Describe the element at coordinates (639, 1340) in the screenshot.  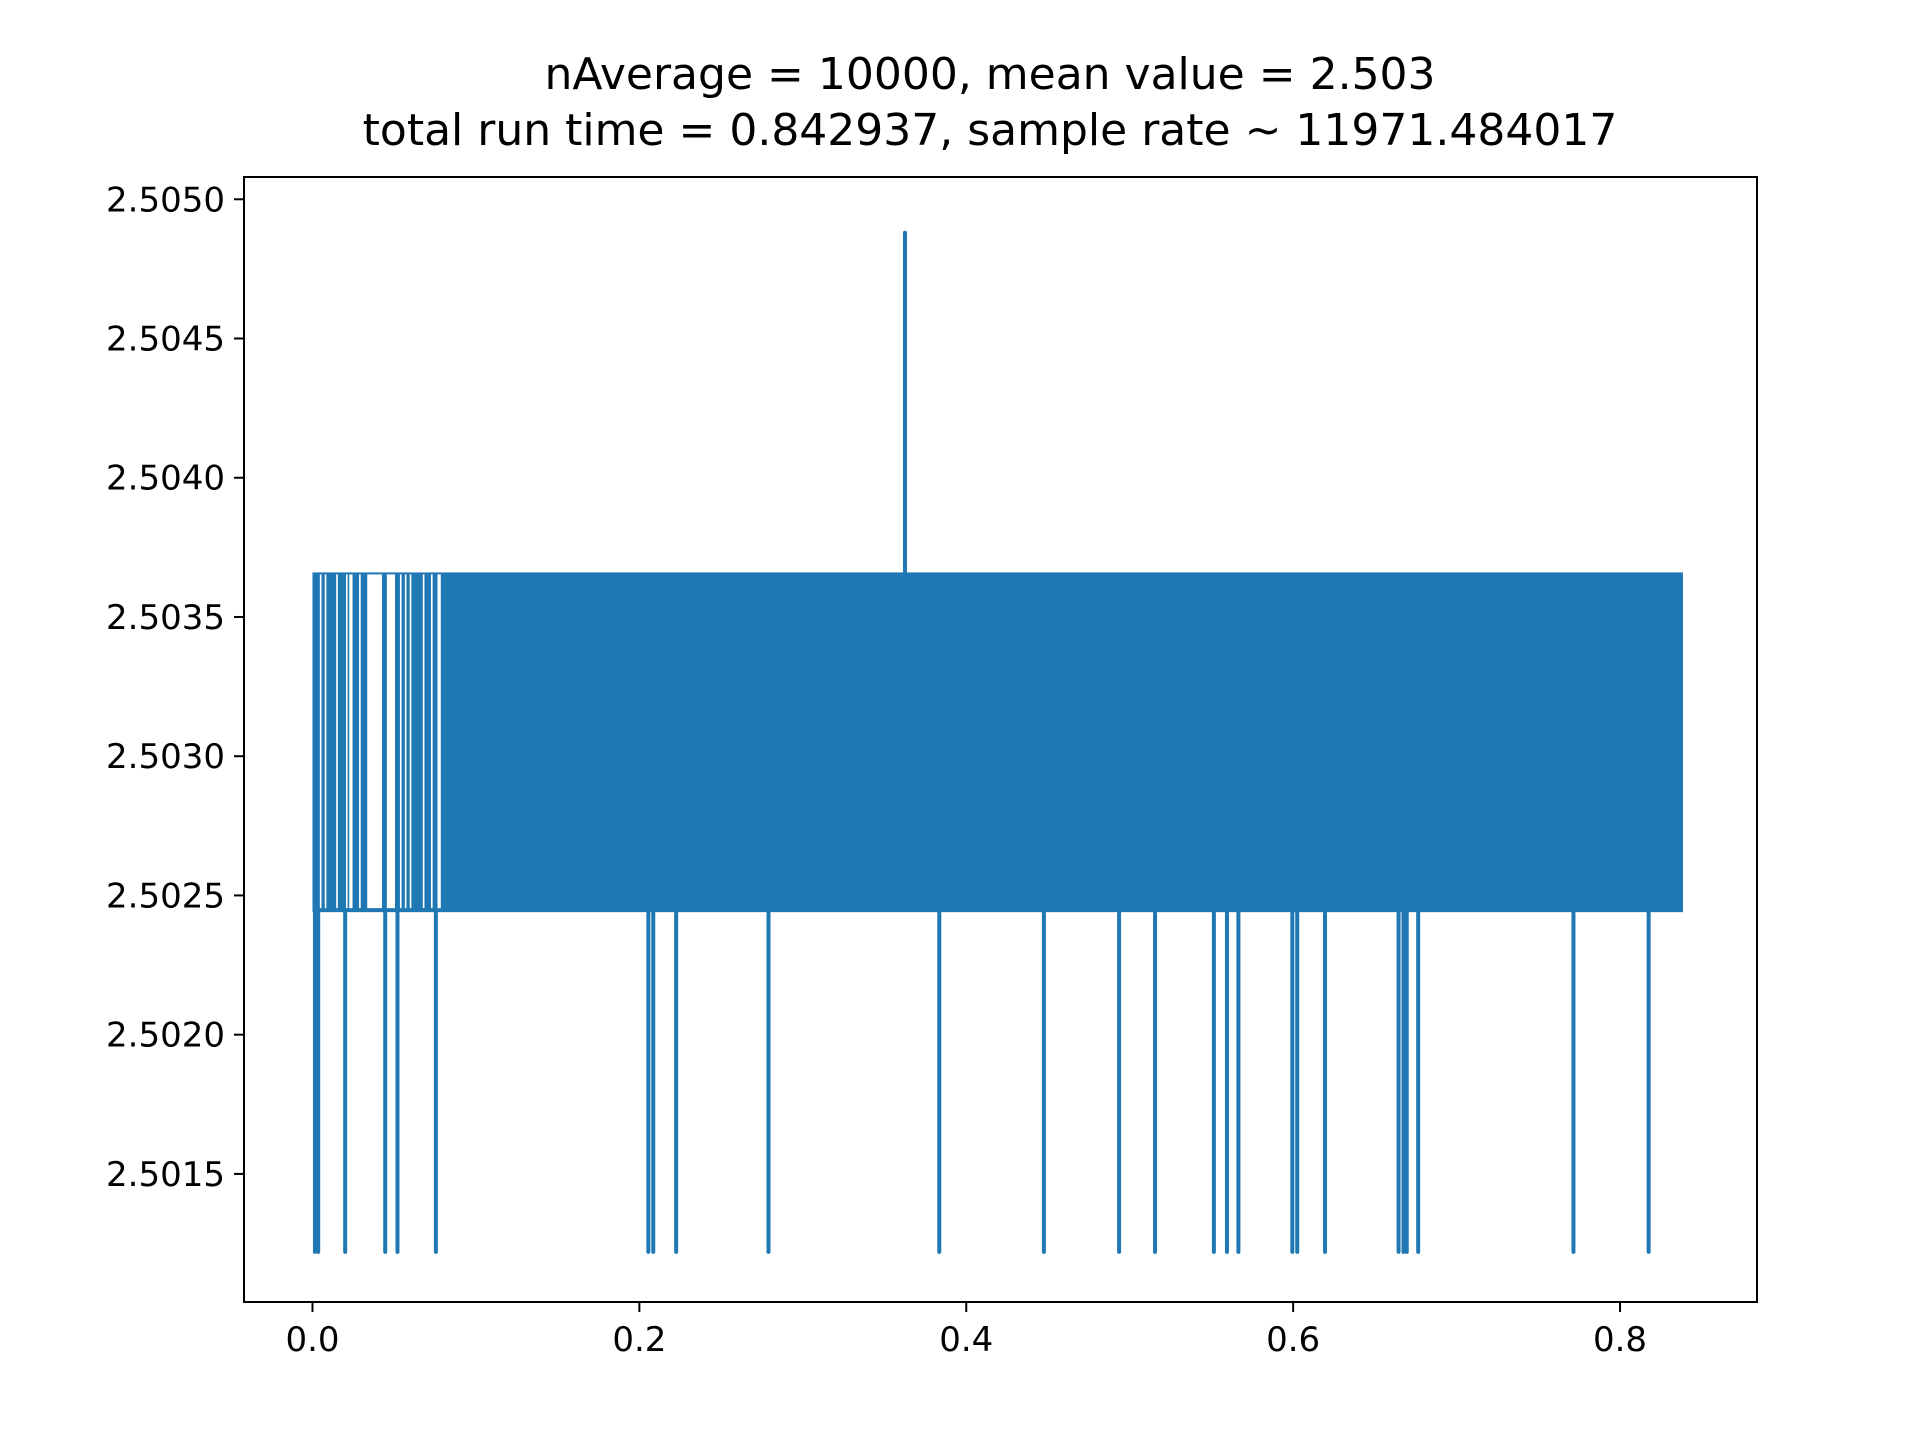
I see `x-tick-label: 0.2` at that location.